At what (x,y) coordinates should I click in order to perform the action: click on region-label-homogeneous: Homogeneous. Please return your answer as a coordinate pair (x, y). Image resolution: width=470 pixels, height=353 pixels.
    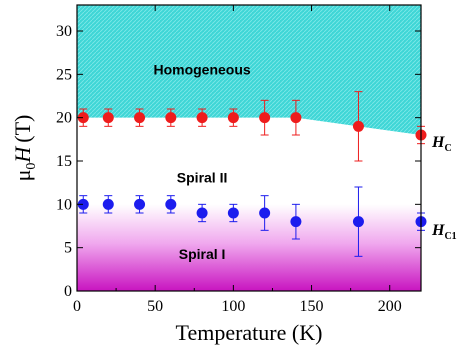
    Looking at the image, I should click on (201, 69).